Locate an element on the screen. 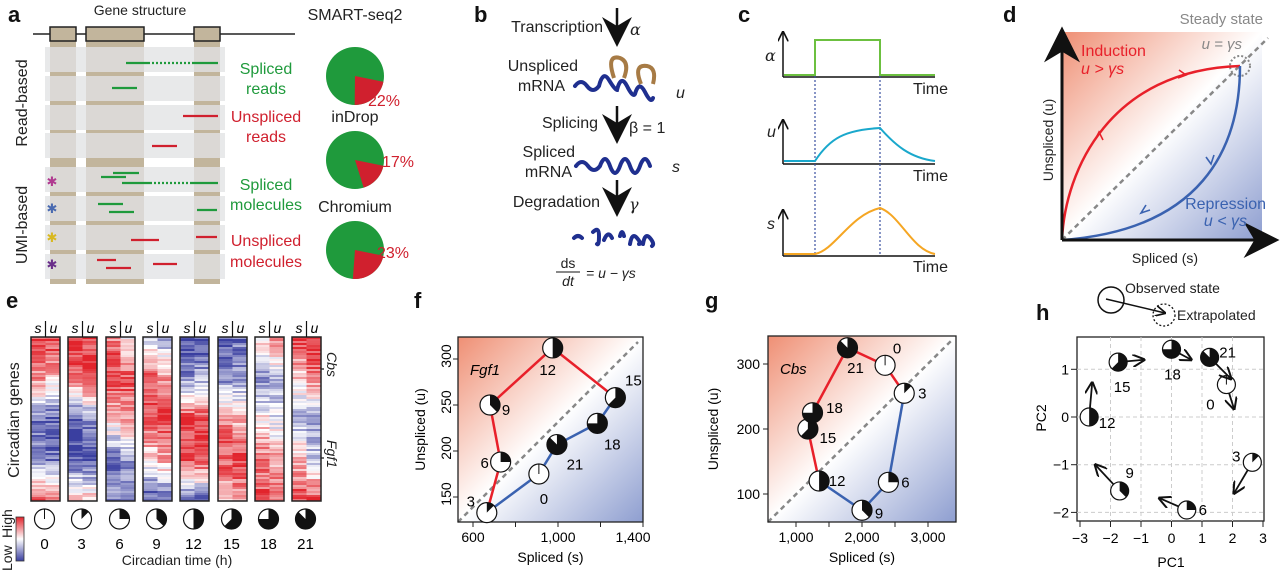 The image size is (1280, 571). clock-pie-icon is located at coordinates (1226, 384).